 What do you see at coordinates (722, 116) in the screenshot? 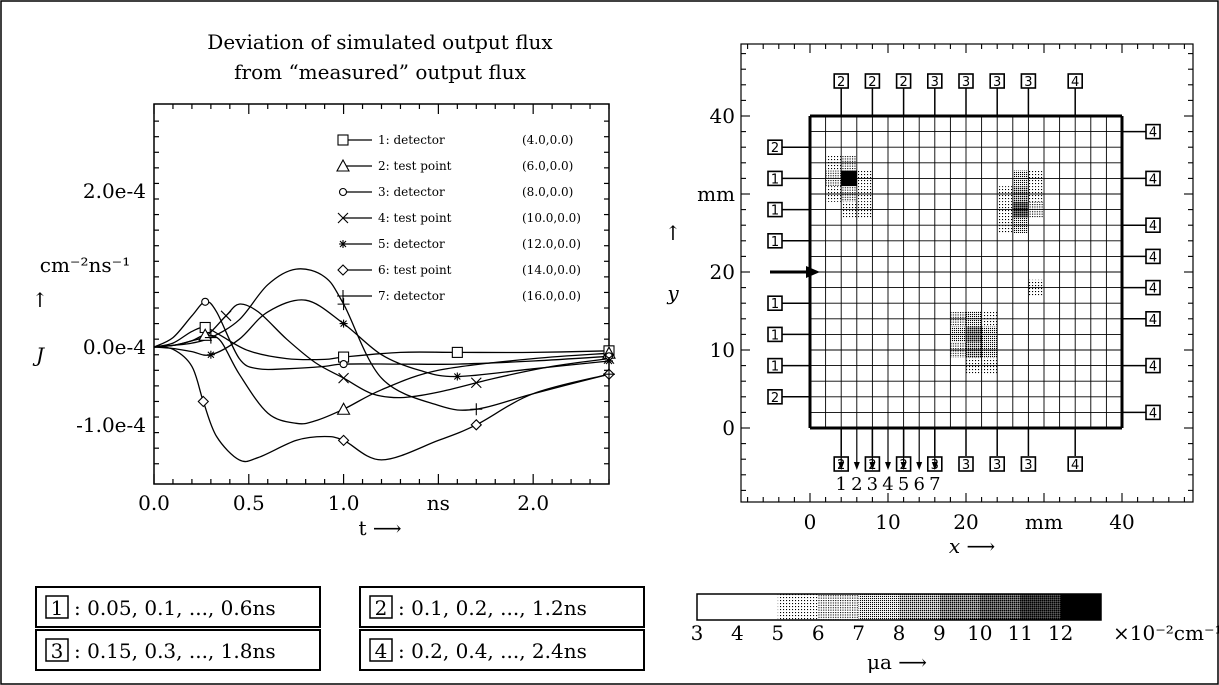
I see `y-tick-label: 40` at bounding box center [722, 116].